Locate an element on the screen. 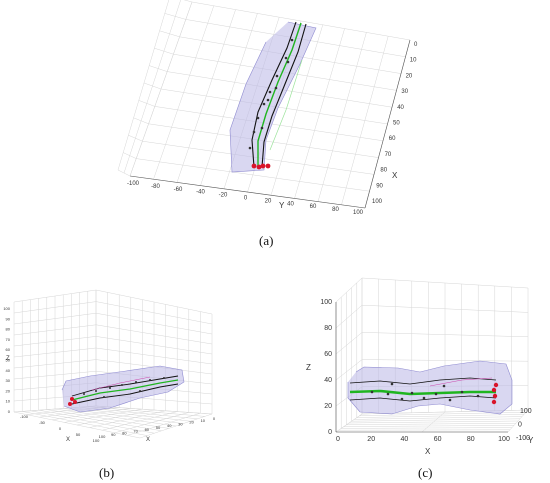  panel-b-z-tick: 80 is located at coordinates (8, 329).